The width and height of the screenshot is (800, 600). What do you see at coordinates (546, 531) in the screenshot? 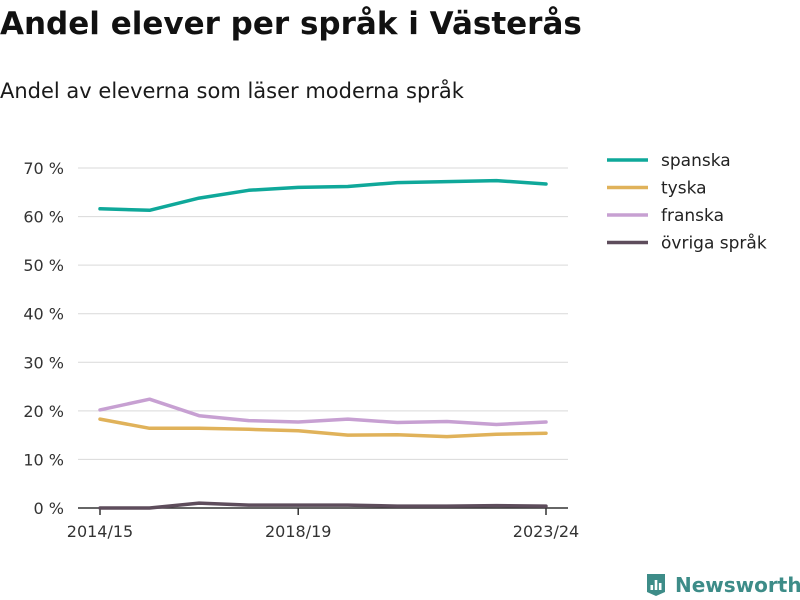
I see `x-tick-label: 2023/24` at bounding box center [546, 531].